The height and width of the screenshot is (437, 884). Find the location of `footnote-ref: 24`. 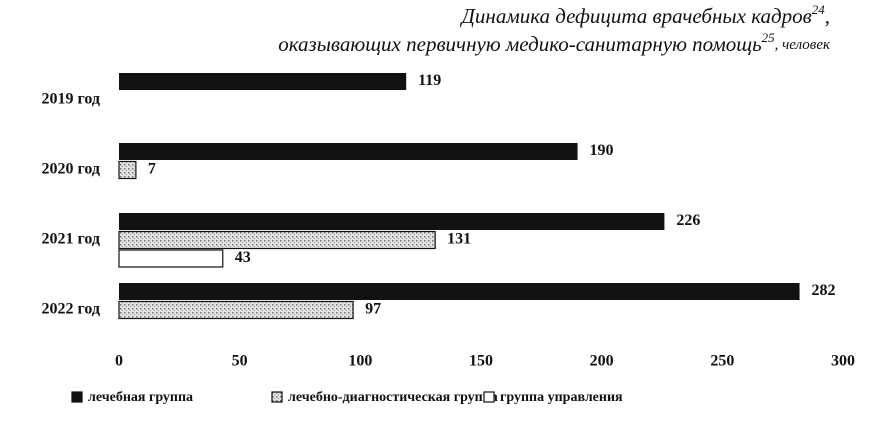

footnote-ref: 24 is located at coordinates (819, 9).